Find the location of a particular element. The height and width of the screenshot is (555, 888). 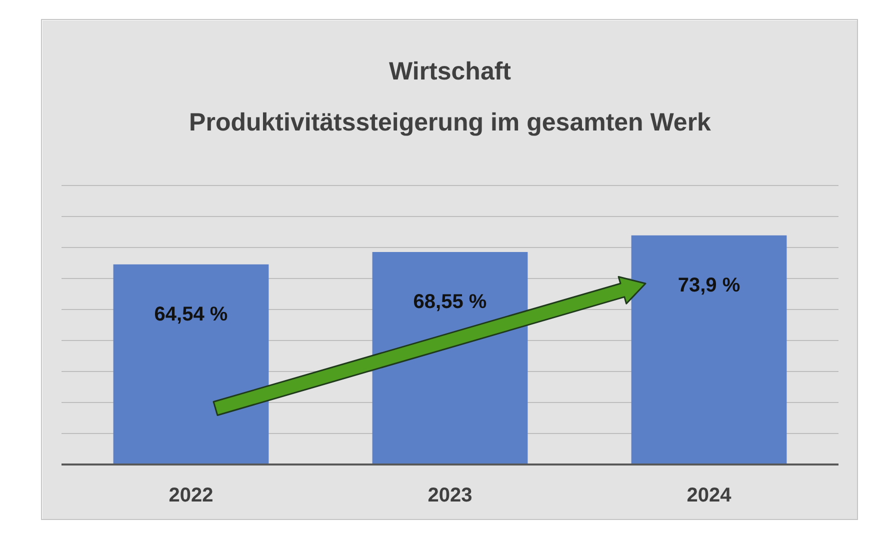

chart-subtitle: Produktivitätssteigerung im gesamten Werk is located at coordinates (450, 122).